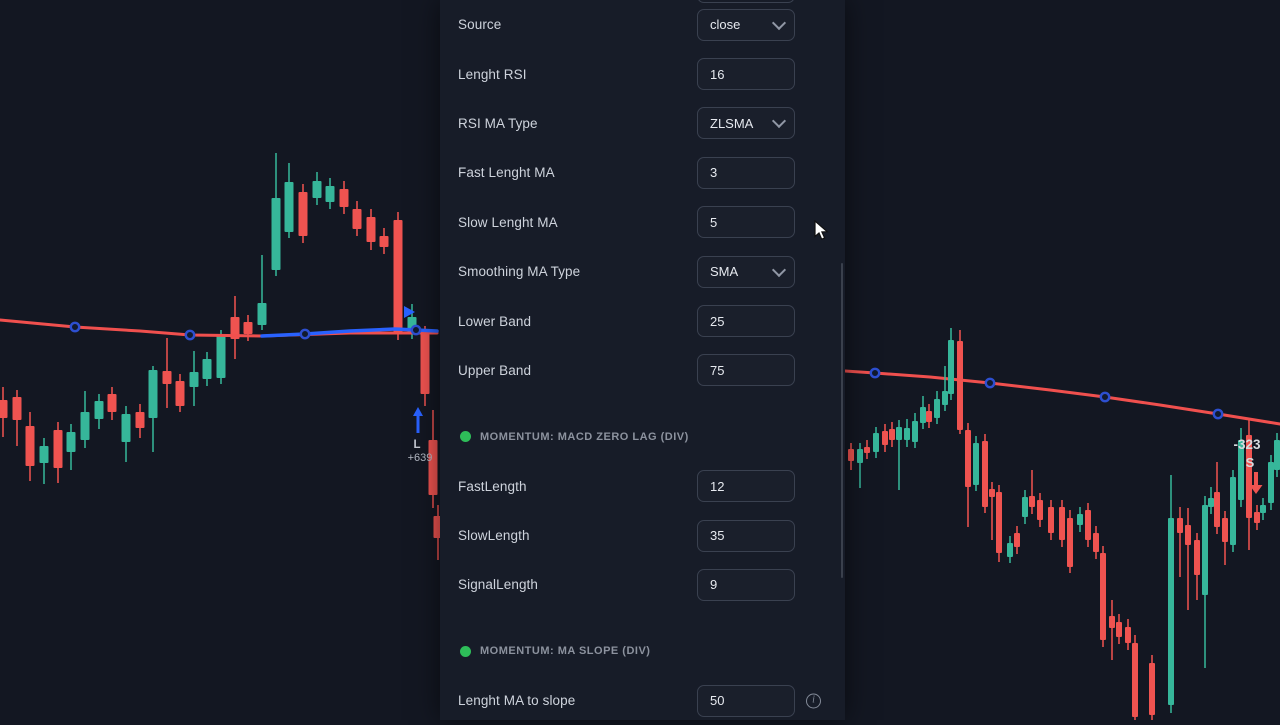 This screenshot has height=725, width=1280. Describe the element at coordinates (746, 74) in the screenshot. I see `number-input-lenght-rsi: 16` at that location.